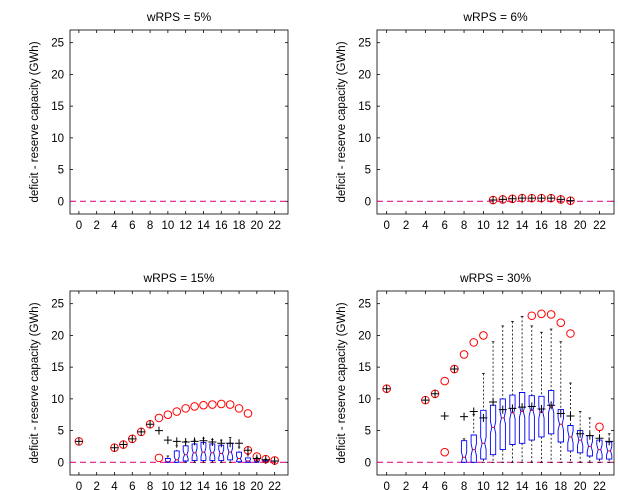 Image resolution: width=618 pixels, height=490 pixels. I want to click on x-tick-label: 20, so click(256, 226).